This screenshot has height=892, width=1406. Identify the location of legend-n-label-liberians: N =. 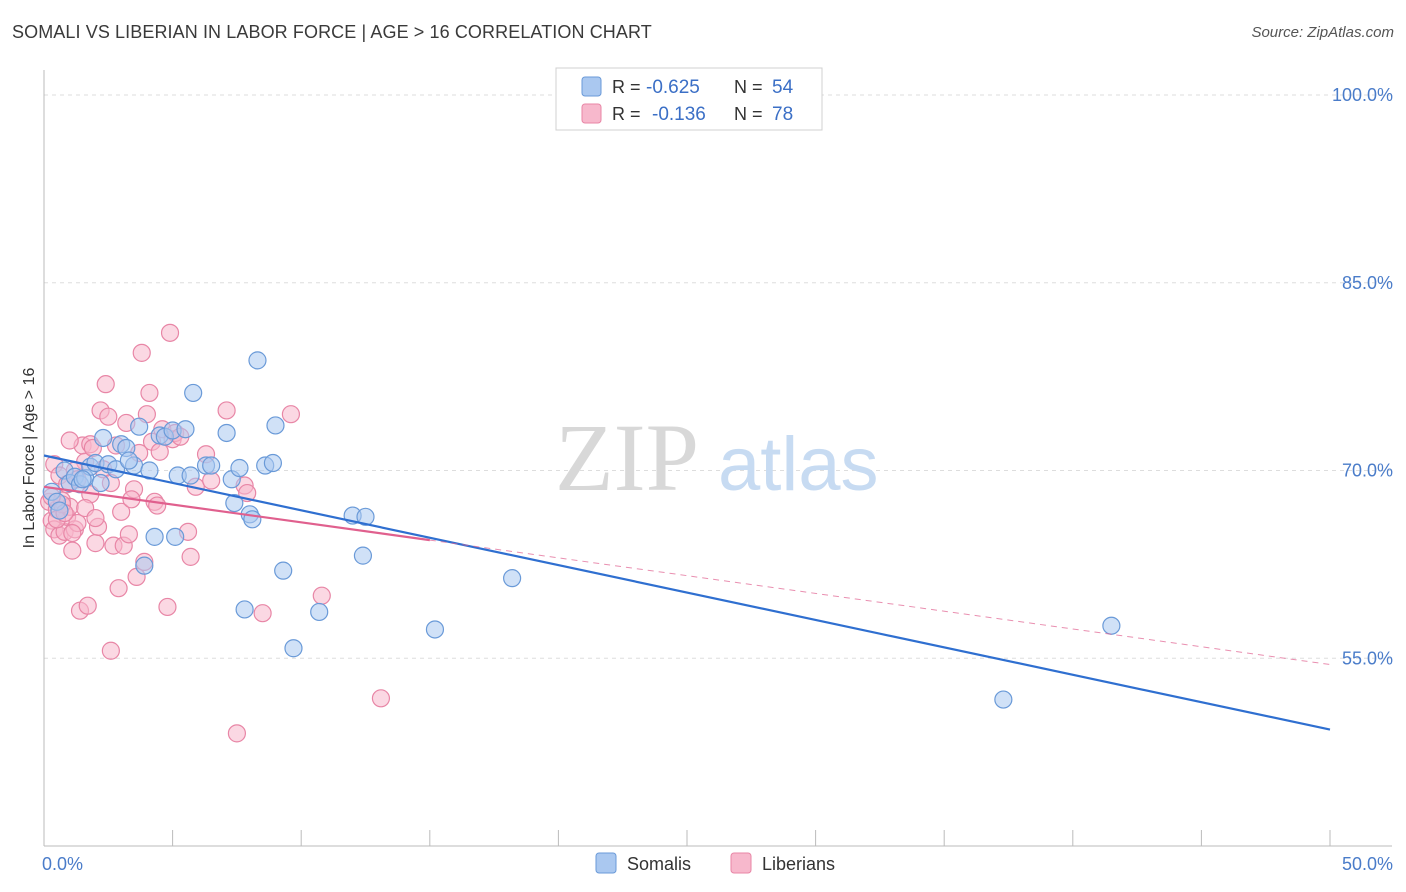
(748, 114).